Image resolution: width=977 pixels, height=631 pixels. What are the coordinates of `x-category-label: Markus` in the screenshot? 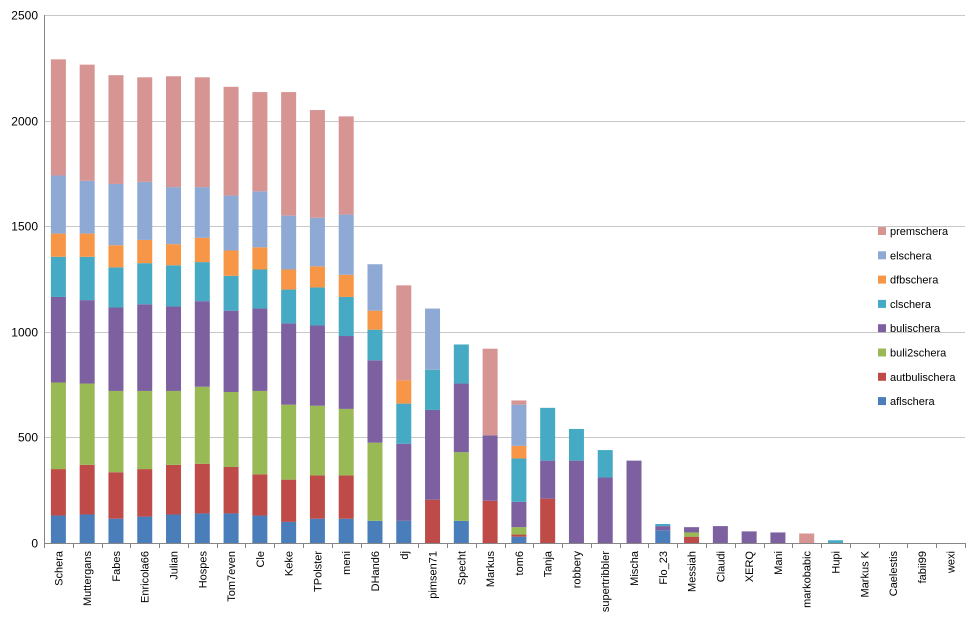 It's located at (491, 569).